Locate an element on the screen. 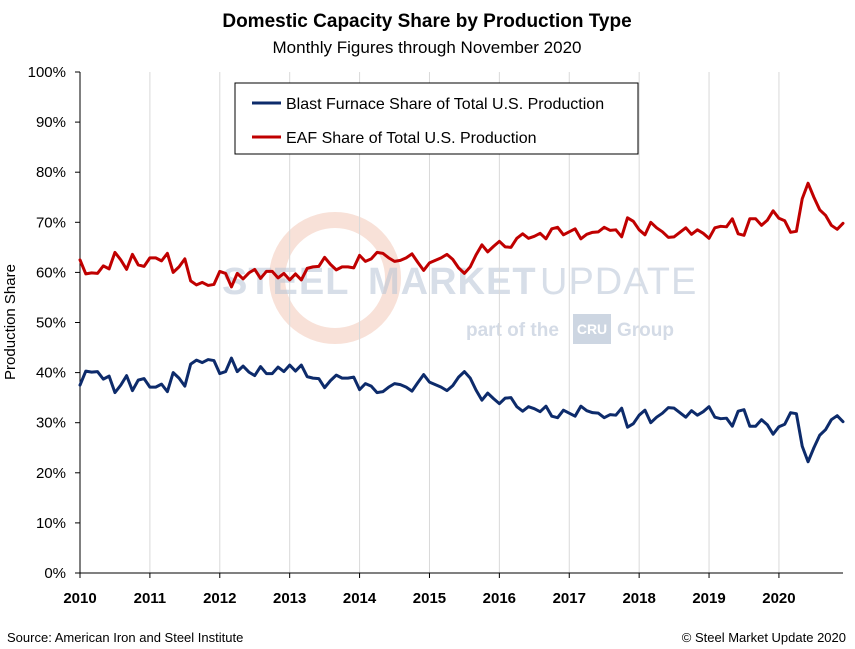  series-line-blast-furnace is located at coordinates (461, 410).